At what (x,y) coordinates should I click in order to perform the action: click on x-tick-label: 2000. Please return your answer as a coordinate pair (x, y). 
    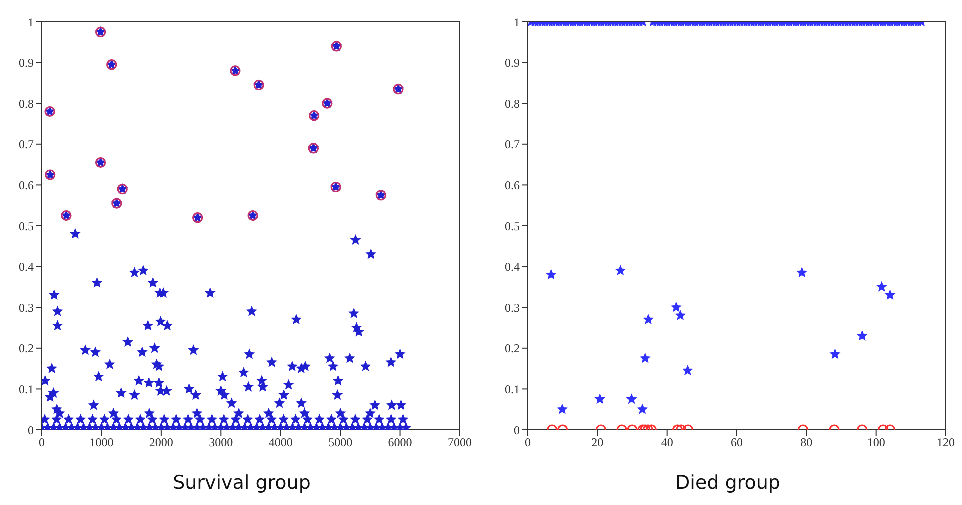
    Looking at the image, I should click on (161, 443).